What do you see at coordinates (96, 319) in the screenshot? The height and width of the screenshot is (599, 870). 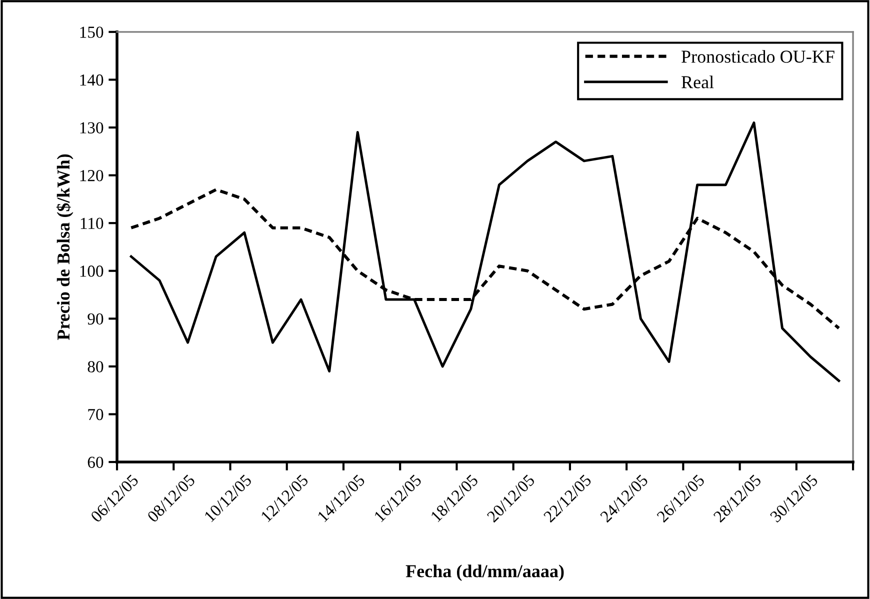 I see `y-tick-label: 90` at bounding box center [96, 319].